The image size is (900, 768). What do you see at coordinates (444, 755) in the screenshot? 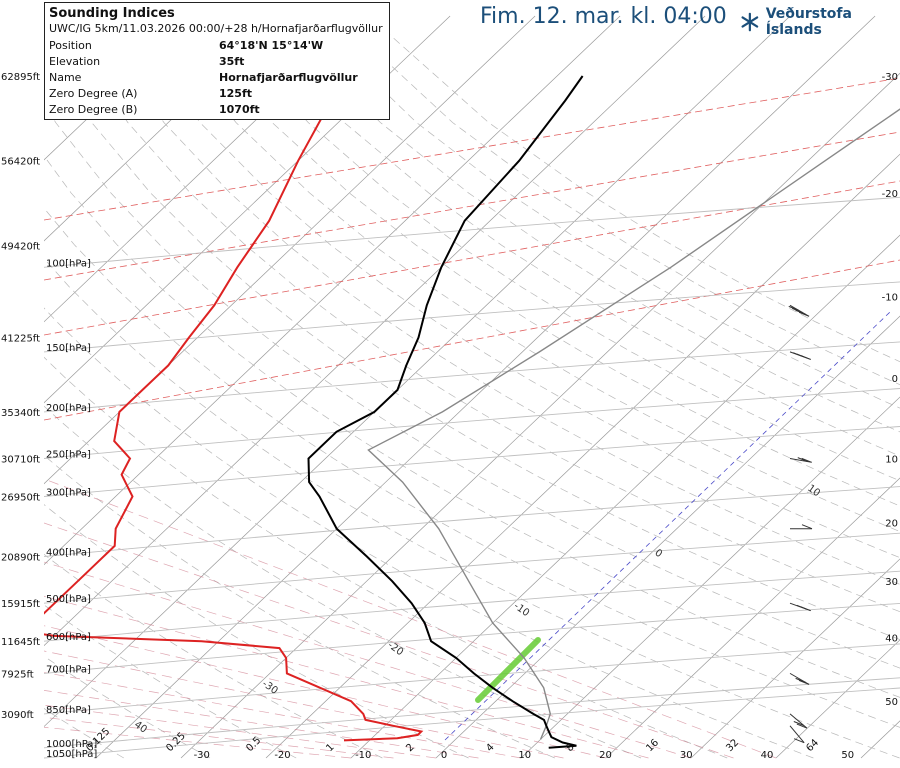
I see `temperature-tick-label: 0` at bounding box center [444, 755].